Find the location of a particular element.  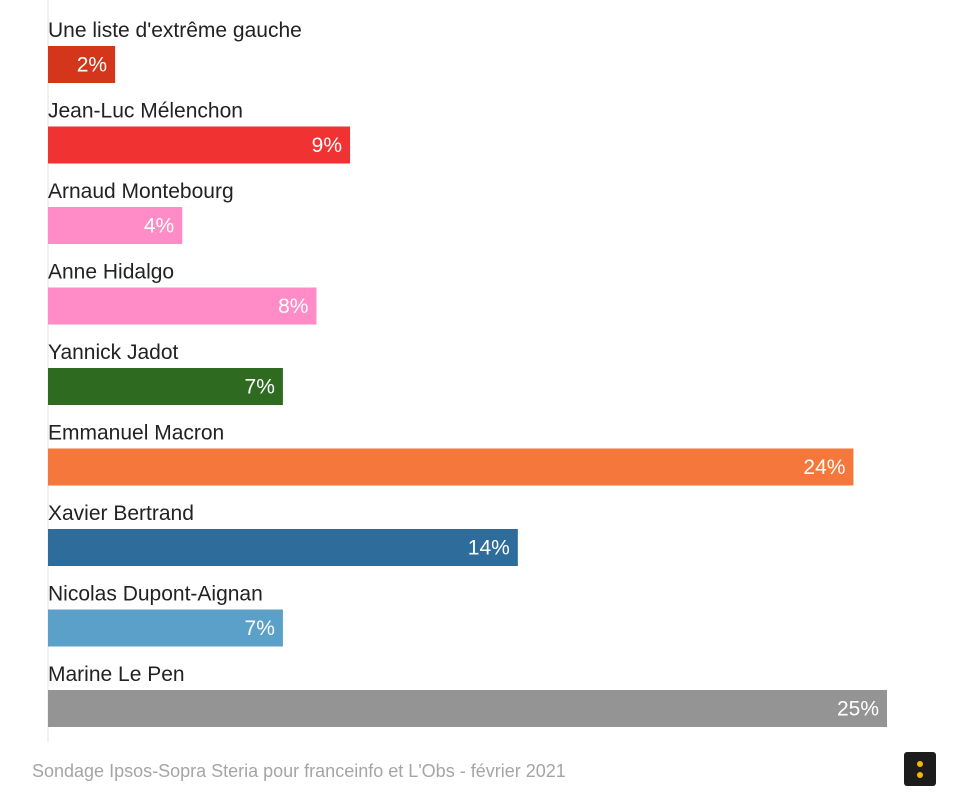

bar-row: Yannick Jadot 7% is located at coordinates (165, 373).